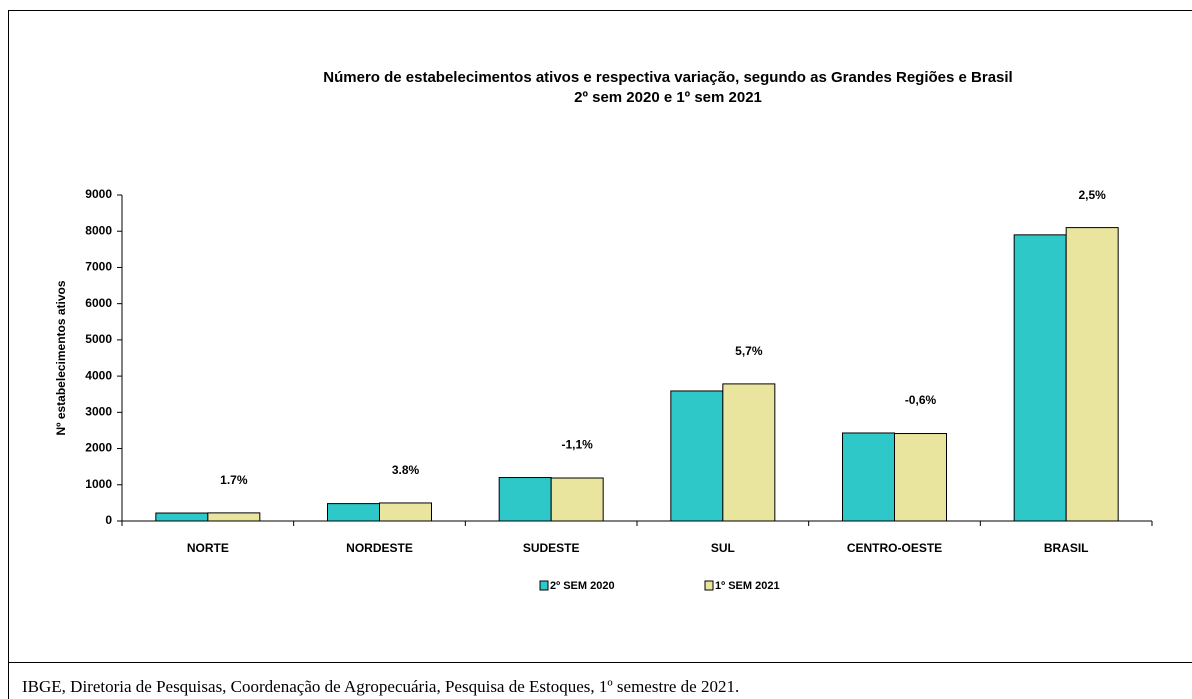  I want to click on y-tick-label: 7000, so click(98, 267).